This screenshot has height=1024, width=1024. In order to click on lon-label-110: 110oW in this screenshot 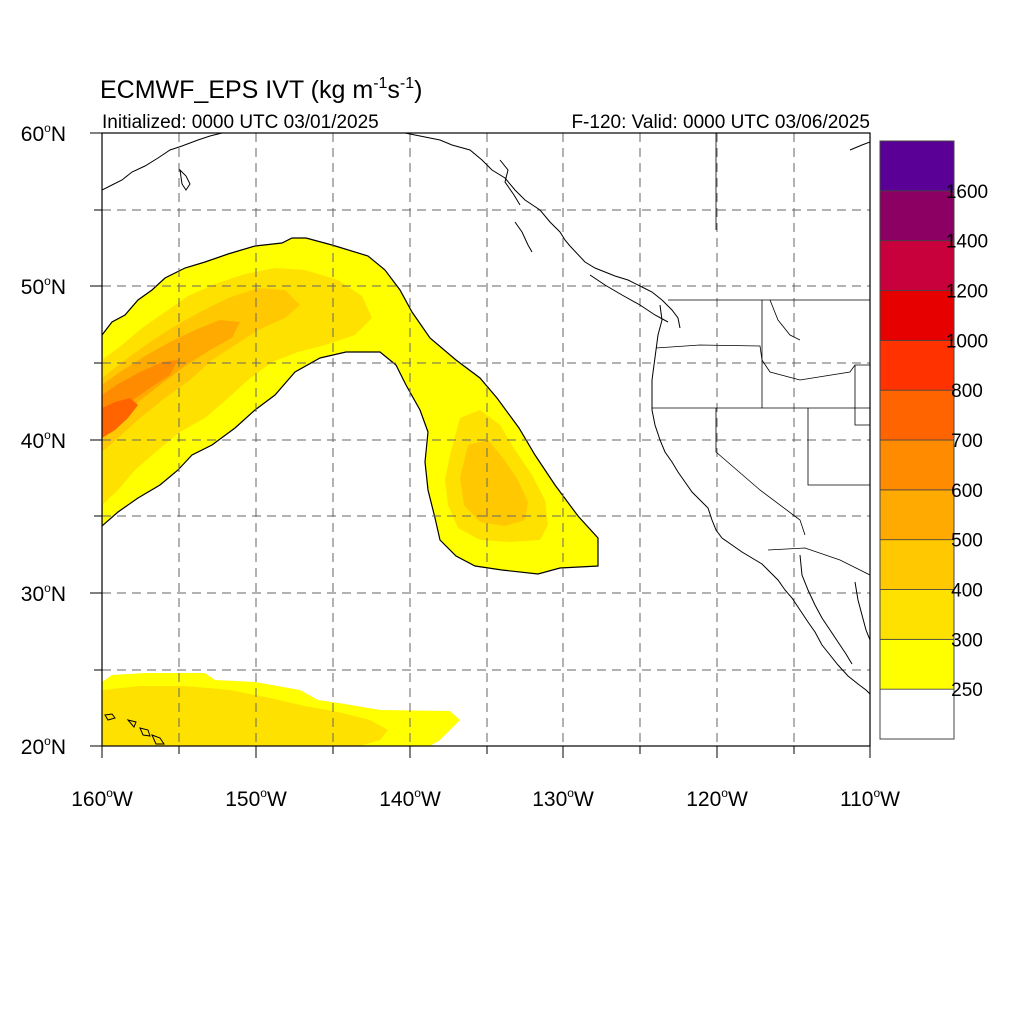, I will do `click(870, 798)`.